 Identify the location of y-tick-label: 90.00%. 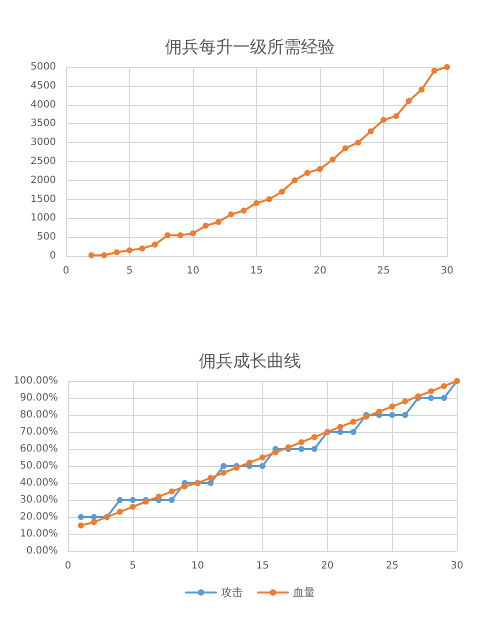
(39, 398).